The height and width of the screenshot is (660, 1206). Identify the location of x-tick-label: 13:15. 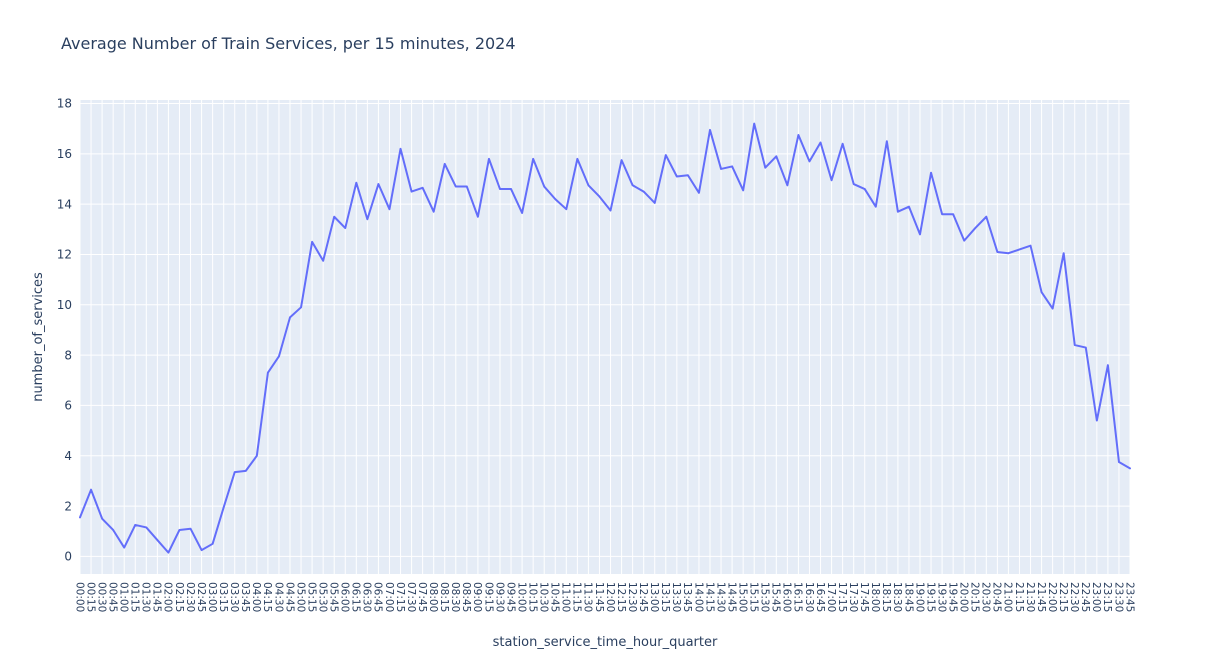
(665, 597).